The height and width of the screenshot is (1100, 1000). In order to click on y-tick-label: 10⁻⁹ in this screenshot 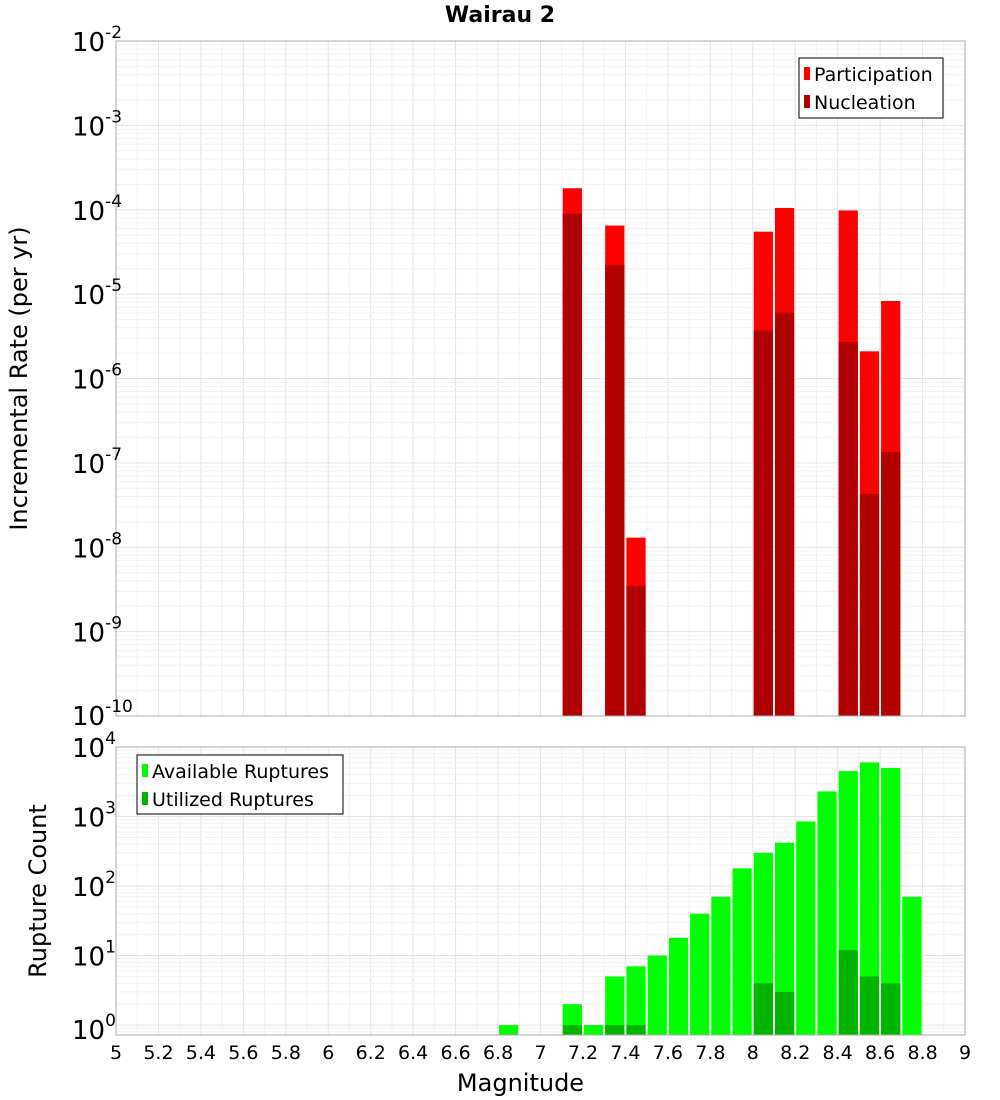, I will do `click(97, 631)`.